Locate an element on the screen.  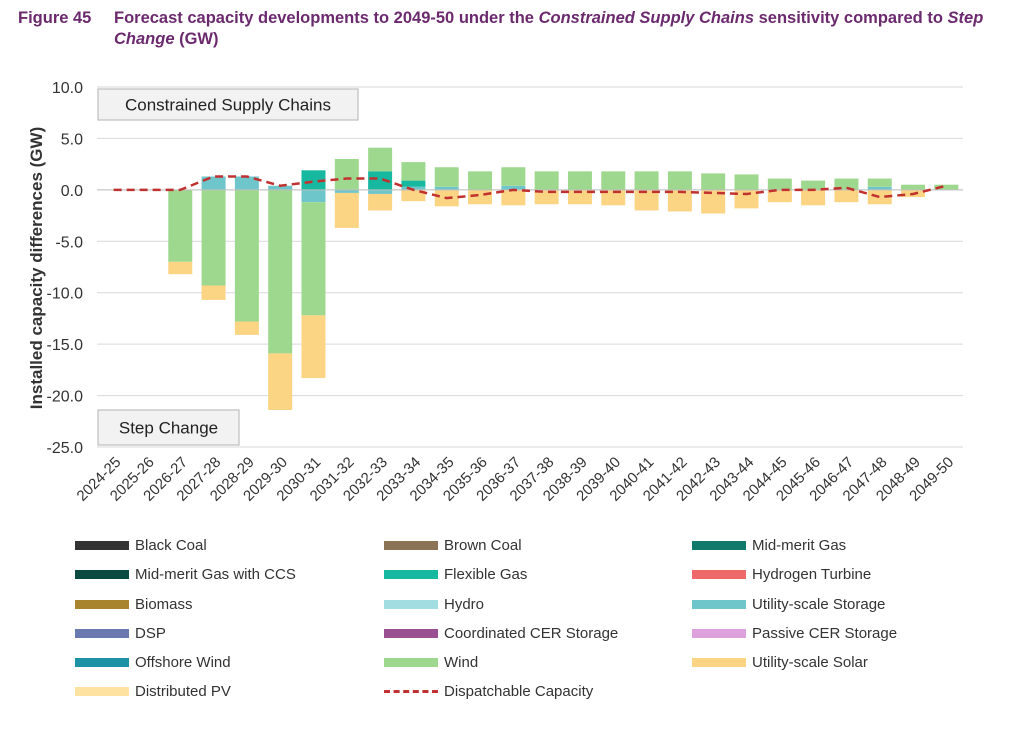
y-tick-label: -10.0 is located at coordinates (65, 294).